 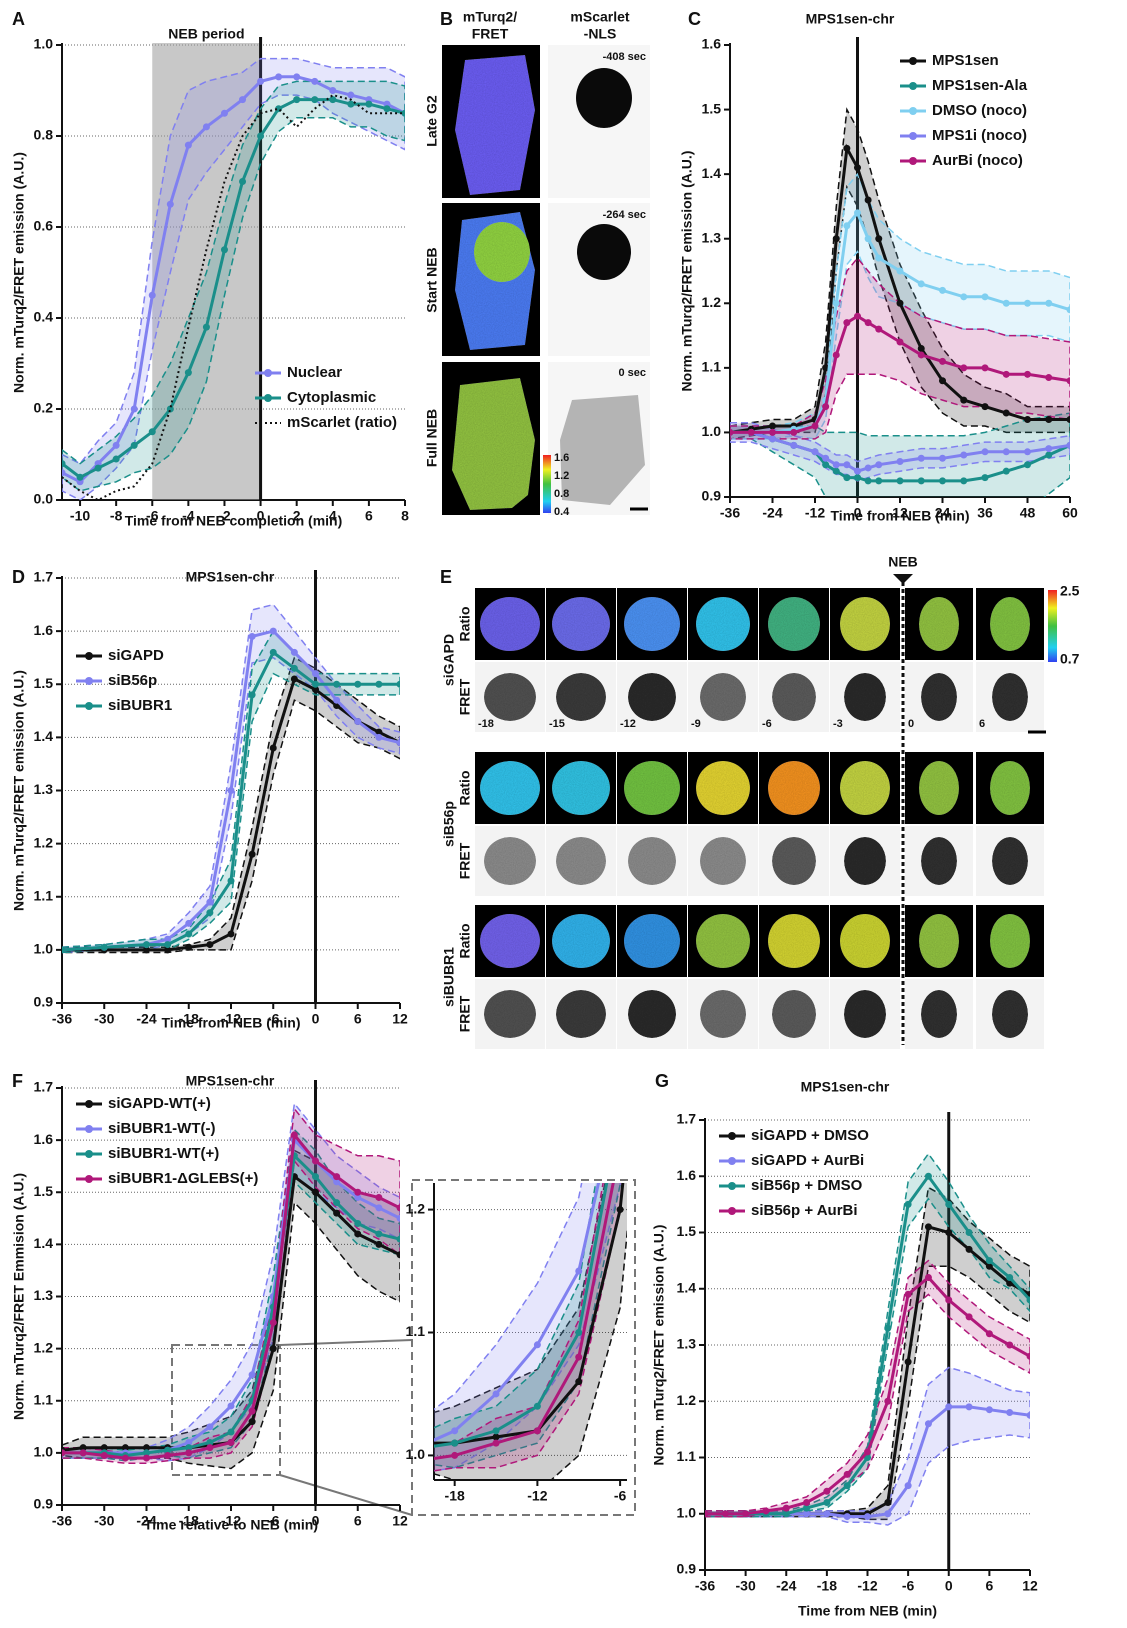 What do you see at coordinates (136, 655) in the screenshot?
I see `legend-label: siGAPD` at bounding box center [136, 655].